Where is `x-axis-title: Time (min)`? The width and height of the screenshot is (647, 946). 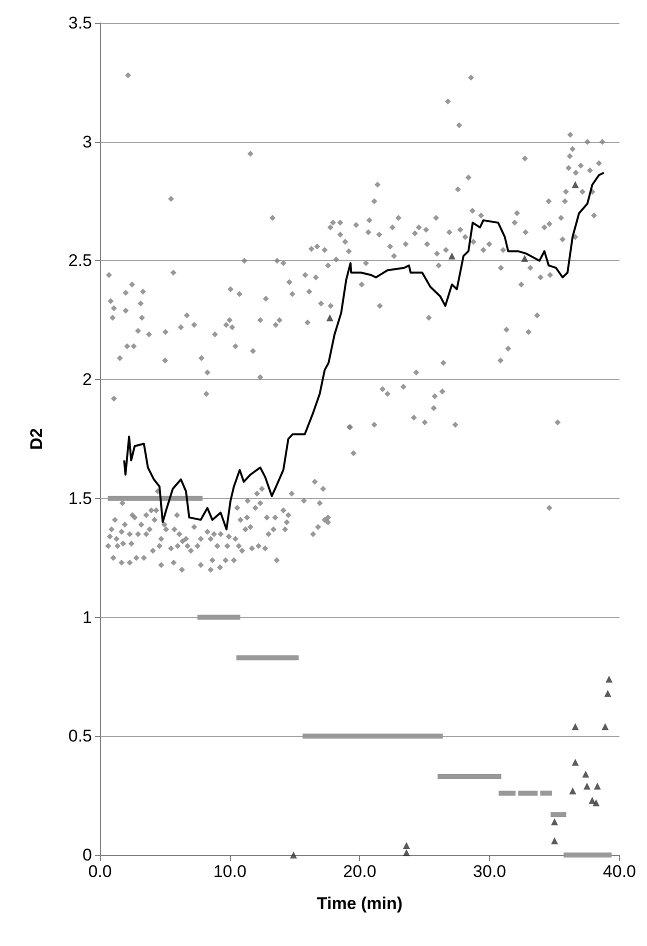 x-axis-title: Time (min) is located at coordinates (359, 903).